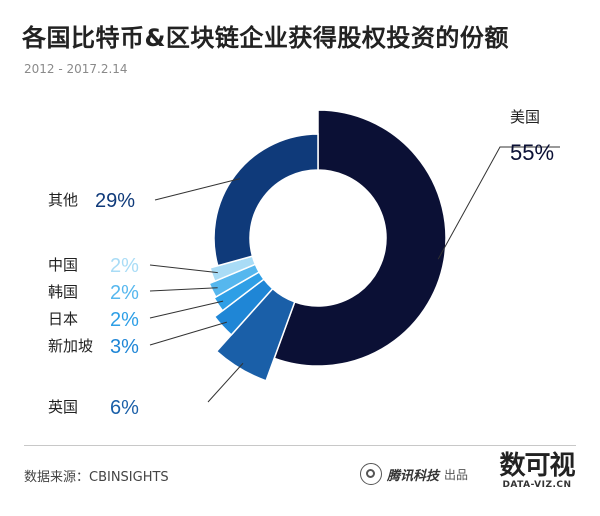 The width and height of the screenshot is (600, 516). Describe the element at coordinates (70, 346) in the screenshot. I see `slice-label-2: 新加坡` at that location.